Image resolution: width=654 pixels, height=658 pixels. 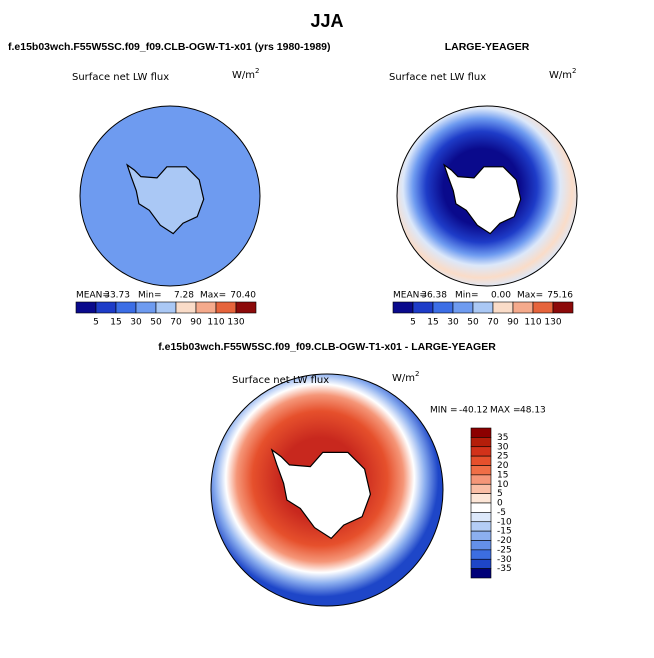 I want to click on figure-title: JJA, so click(x=326, y=21).